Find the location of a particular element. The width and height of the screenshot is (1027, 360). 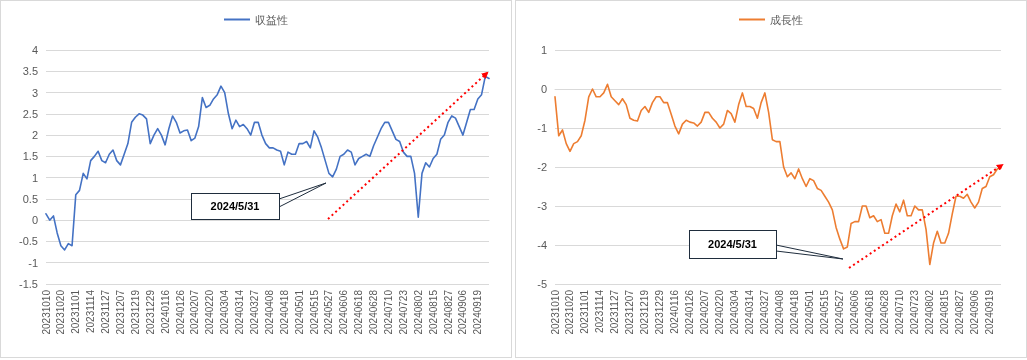

y-tick-label: 2 is located at coordinates (34, 135).